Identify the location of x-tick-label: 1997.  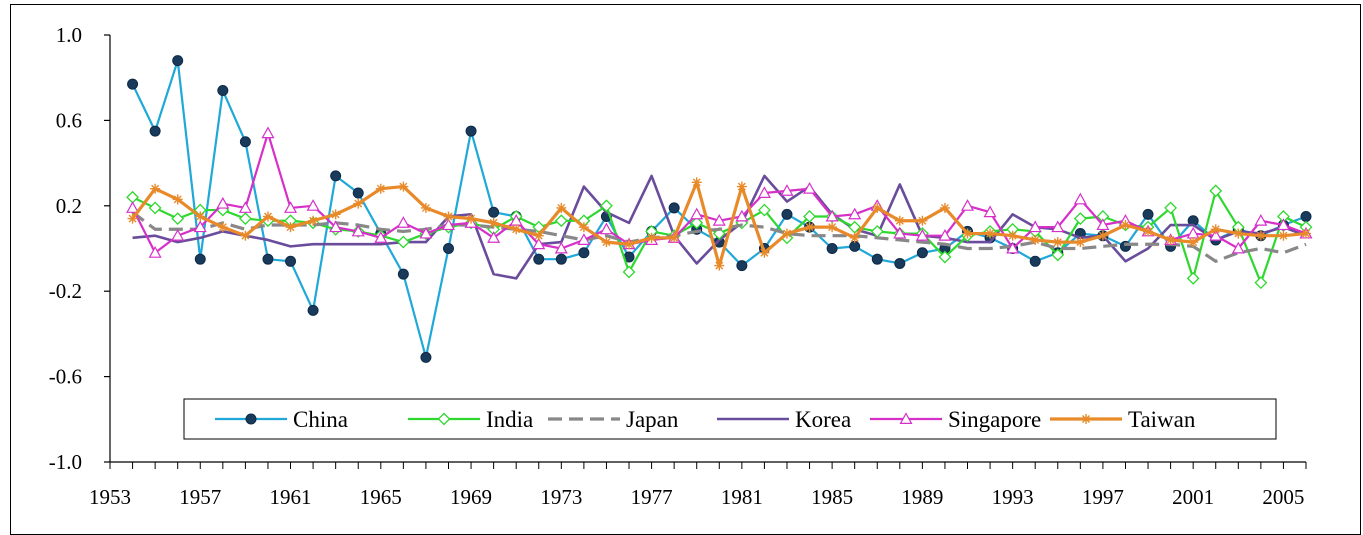
(1103, 497).